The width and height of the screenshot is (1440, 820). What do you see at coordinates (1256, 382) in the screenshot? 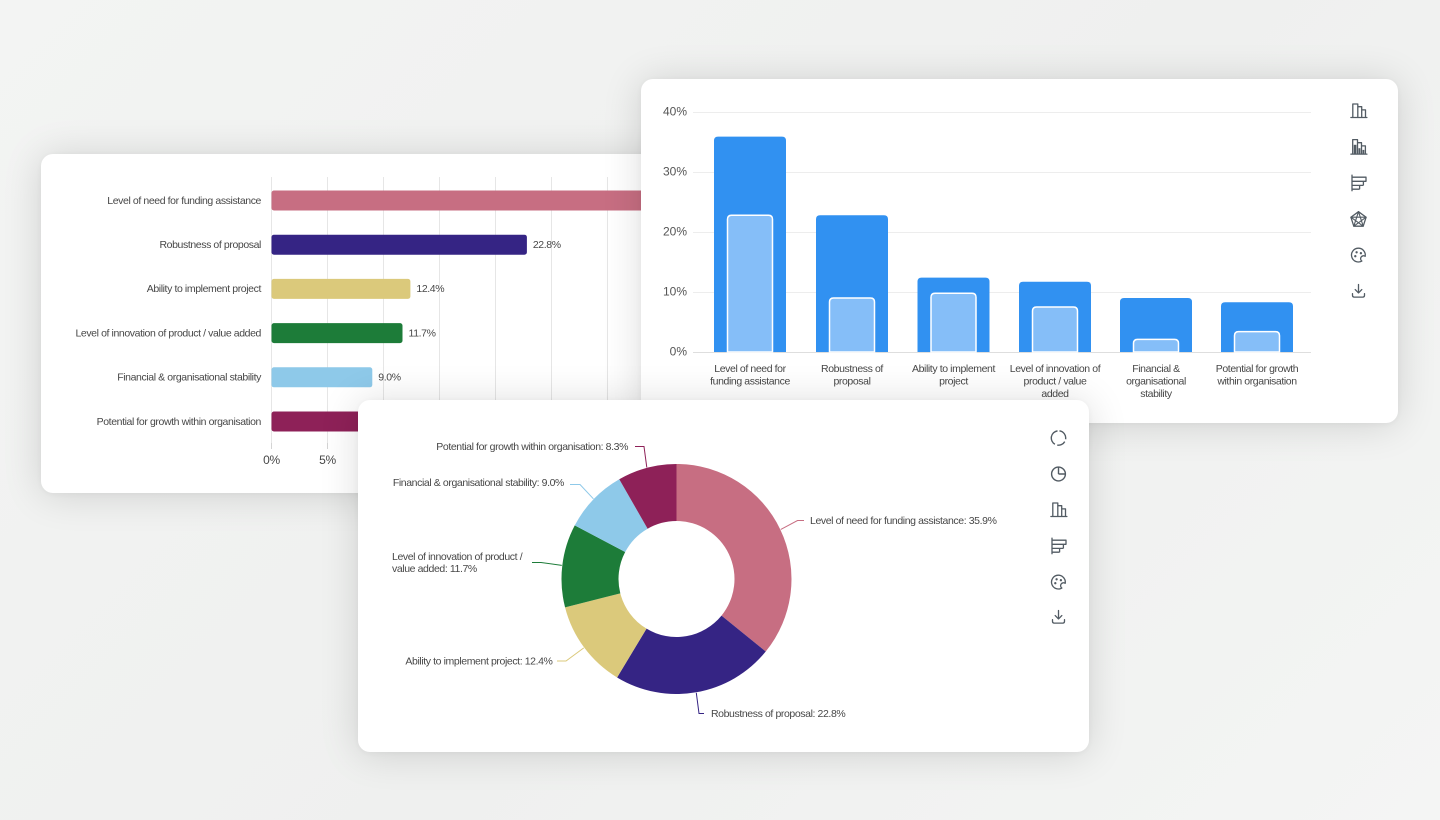
I see `svg-text: within organisation` at bounding box center [1256, 382].